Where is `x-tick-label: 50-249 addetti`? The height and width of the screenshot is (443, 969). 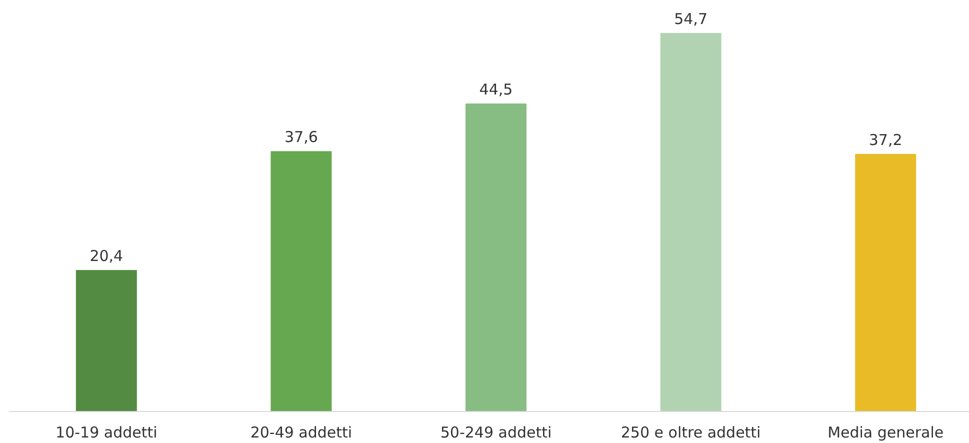 x-tick-label: 50-249 addetti is located at coordinates (496, 433).